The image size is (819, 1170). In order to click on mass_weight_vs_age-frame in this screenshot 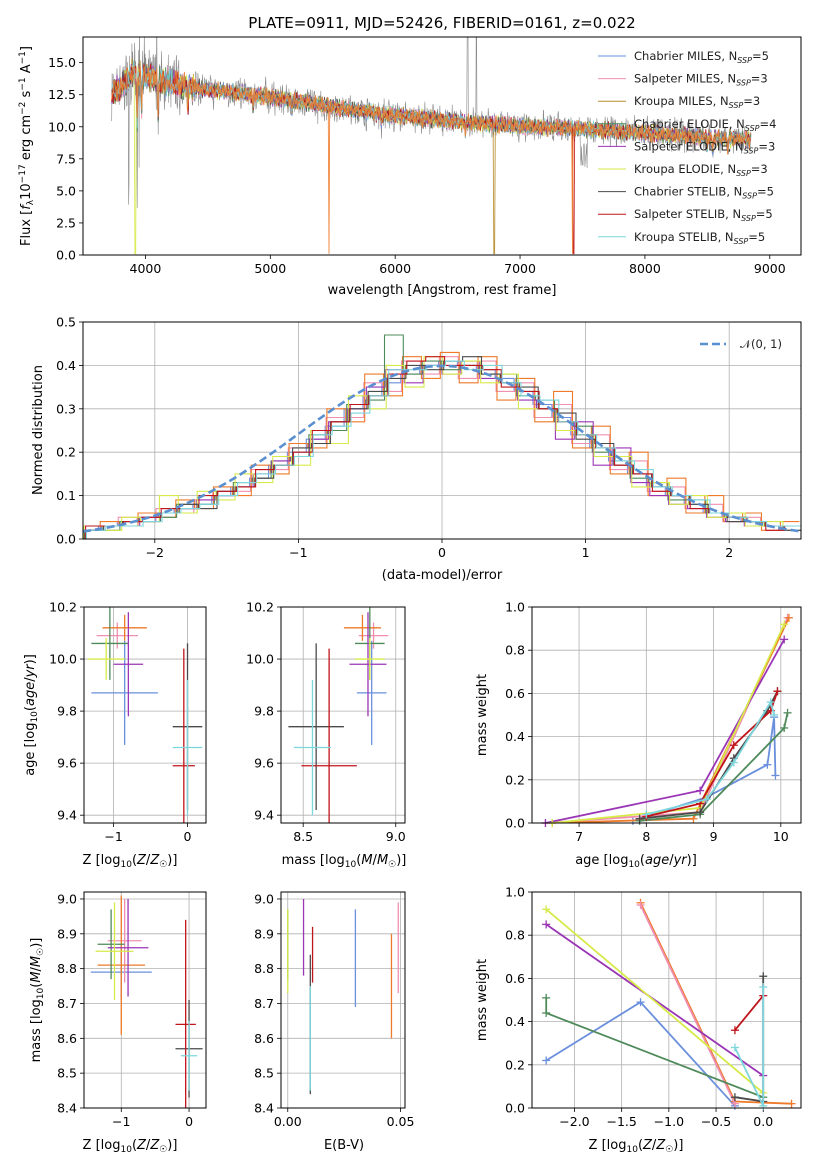, I will do `click(666, 715)`.